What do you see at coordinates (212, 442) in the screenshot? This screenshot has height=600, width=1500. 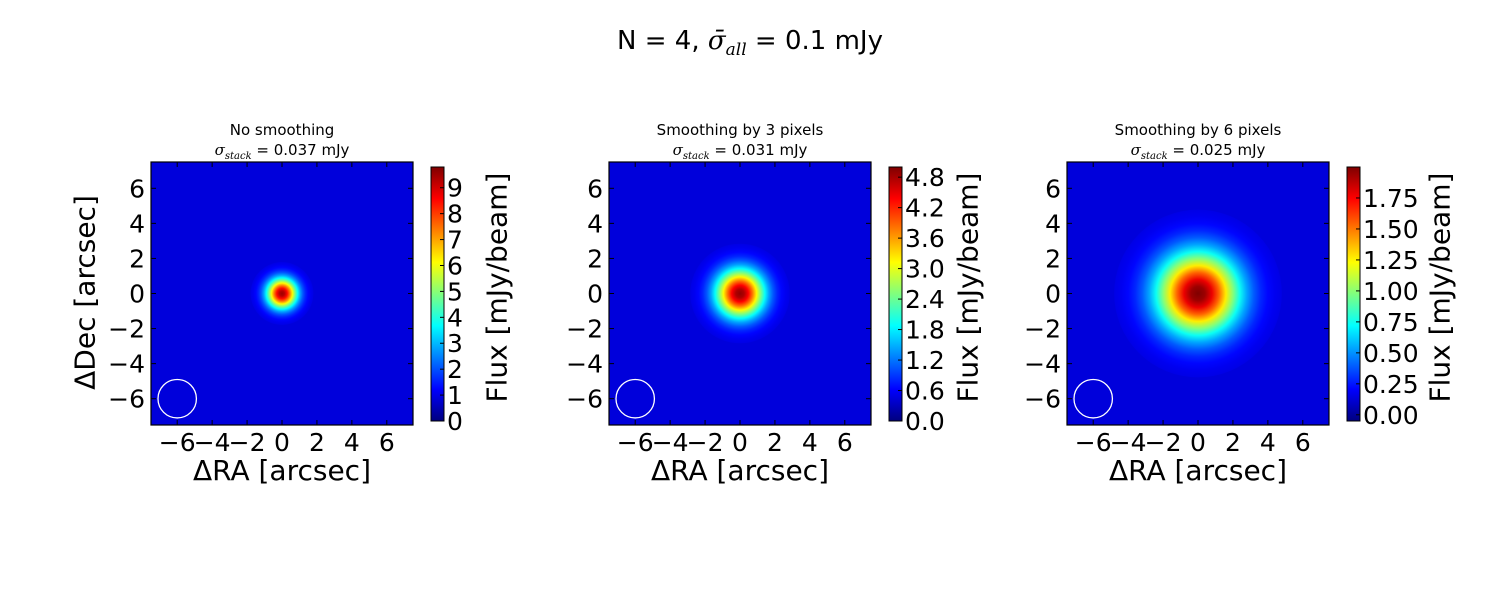 I see `panel-1-xtick-label: −4` at bounding box center [212, 442].